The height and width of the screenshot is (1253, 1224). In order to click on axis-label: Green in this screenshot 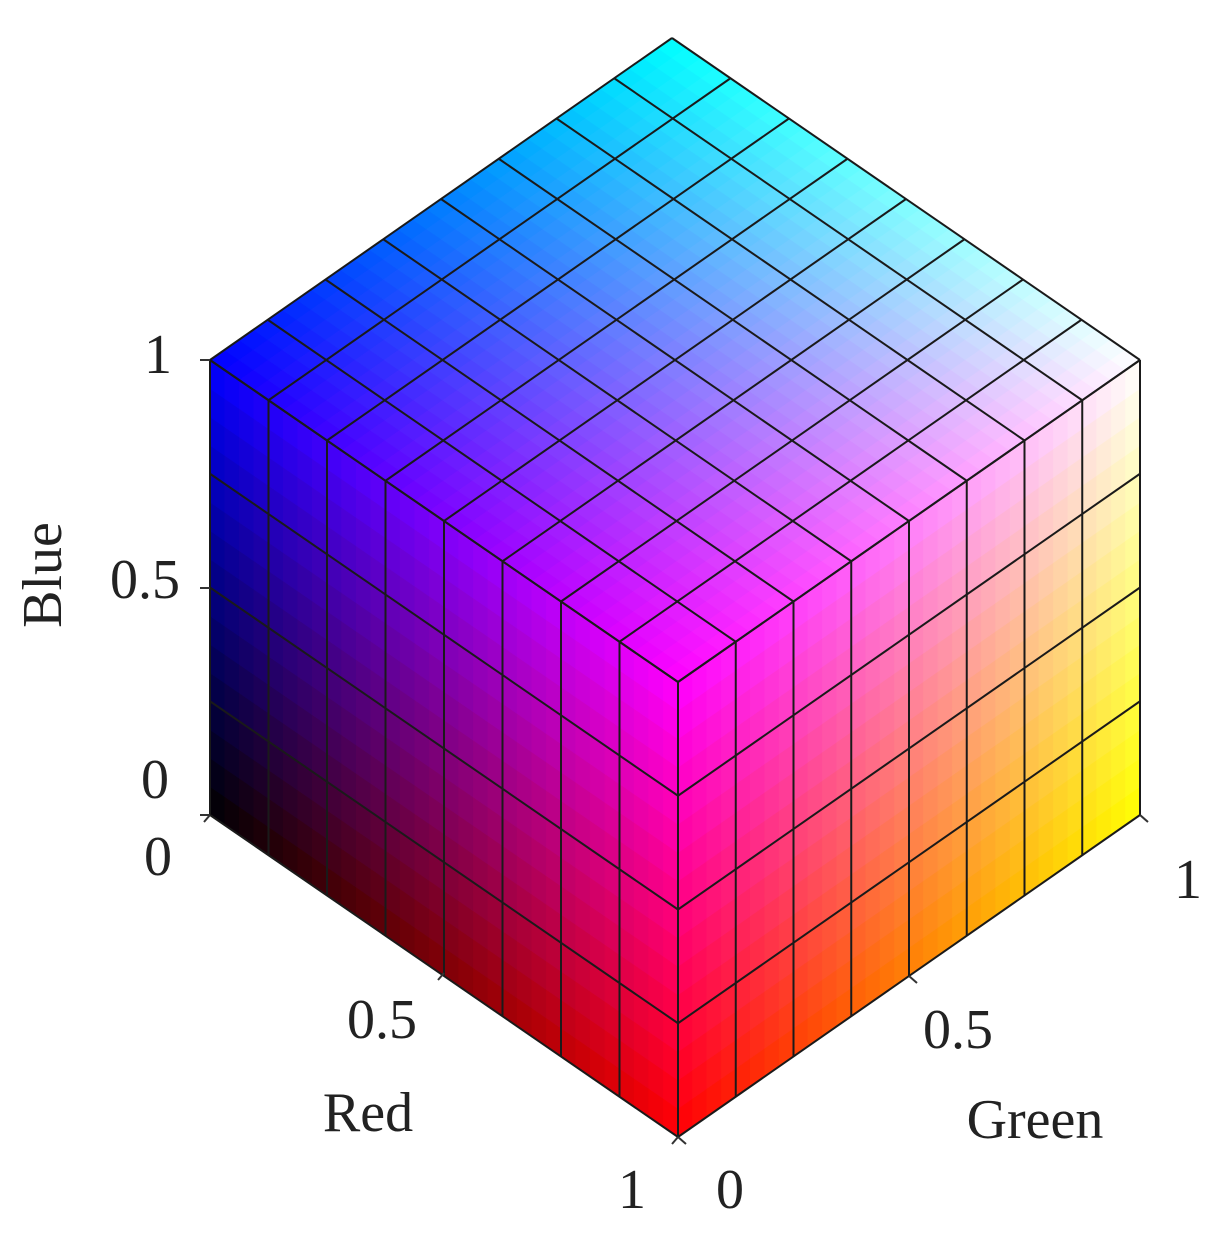, I will do `click(1035, 1120)`.